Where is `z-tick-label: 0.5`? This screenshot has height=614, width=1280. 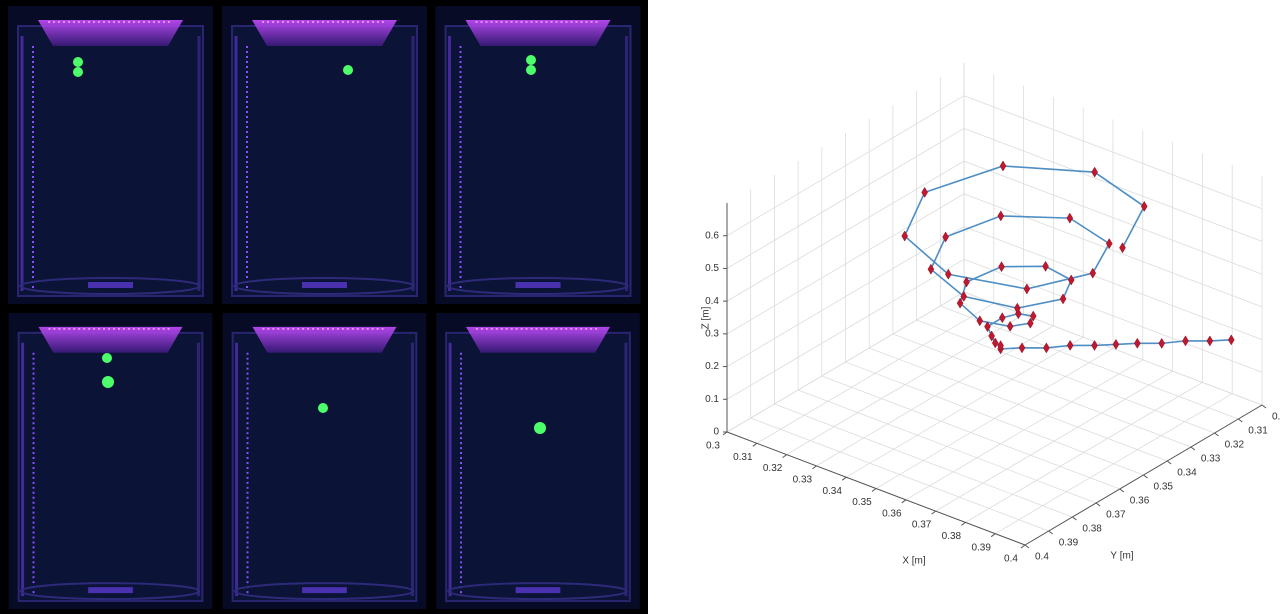
z-tick-label: 0.5 is located at coordinates (712, 268).